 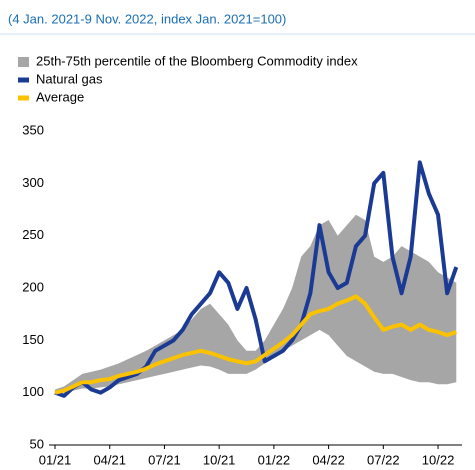 What do you see at coordinates (60, 96) in the screenshot?
I see `legend-label: Average` at bounding box center [60, 96].